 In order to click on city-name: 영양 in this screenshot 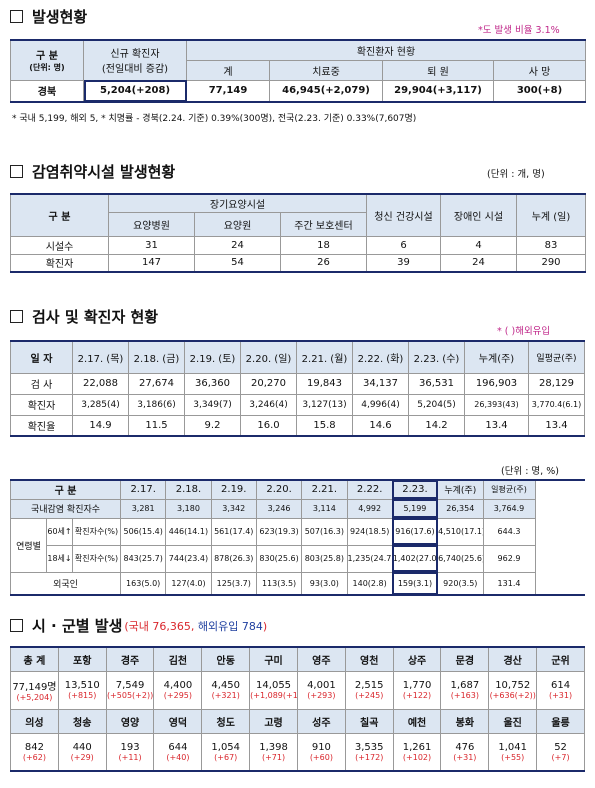, I will do `click(130, 721)`.